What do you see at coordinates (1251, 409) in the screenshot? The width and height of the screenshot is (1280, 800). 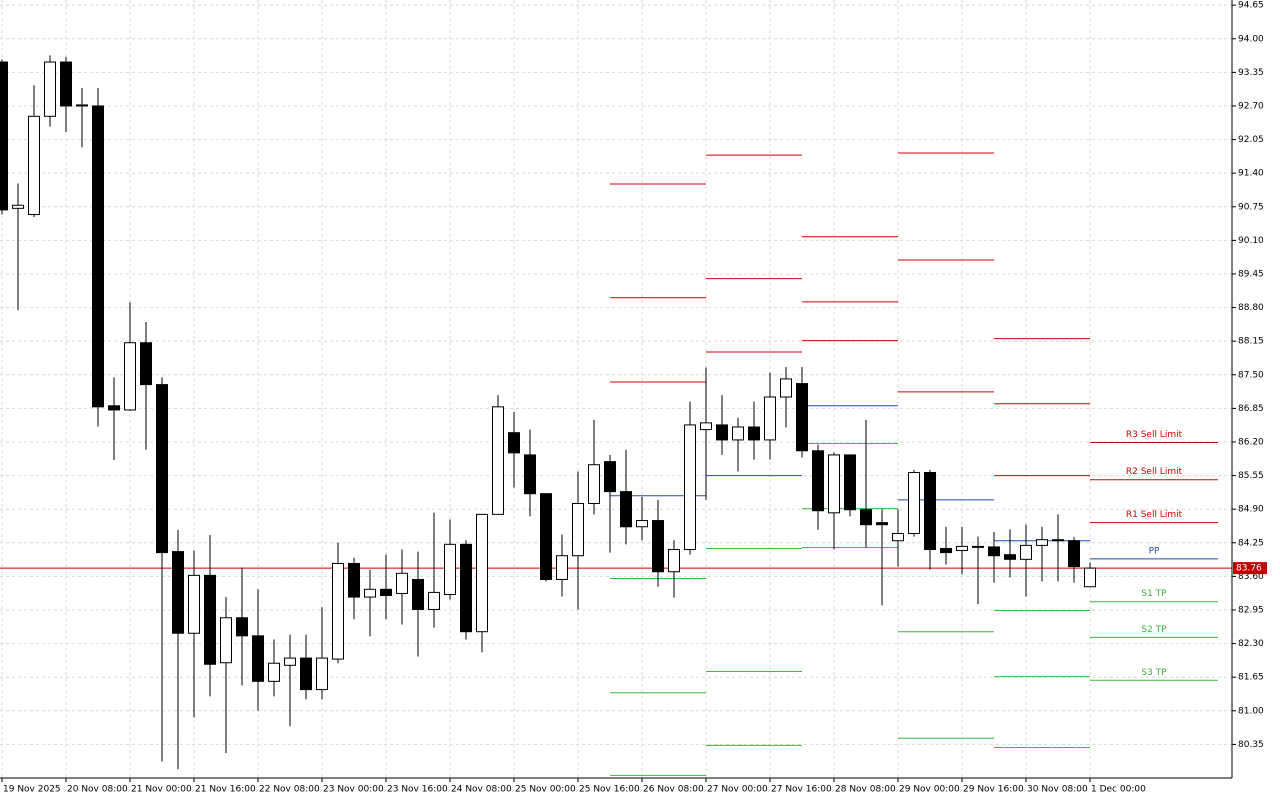 I see `y-tick-label: 86.85` at bounding box center [1251, 409].